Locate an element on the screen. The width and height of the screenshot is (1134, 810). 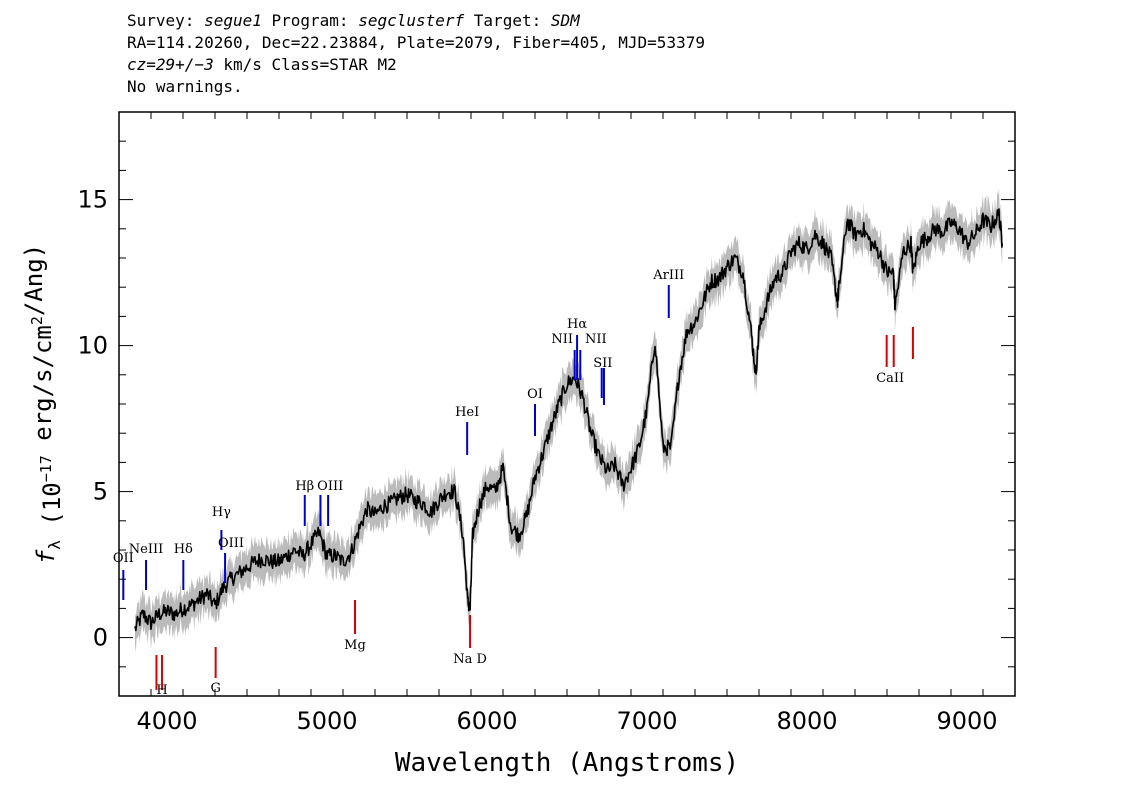
absorption-line-label: Na D is located at coordinates (470, 659).